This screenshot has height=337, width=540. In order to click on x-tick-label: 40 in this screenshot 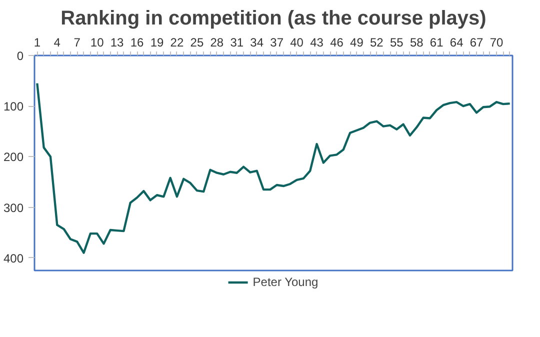, I will do `click(297, 43)`.